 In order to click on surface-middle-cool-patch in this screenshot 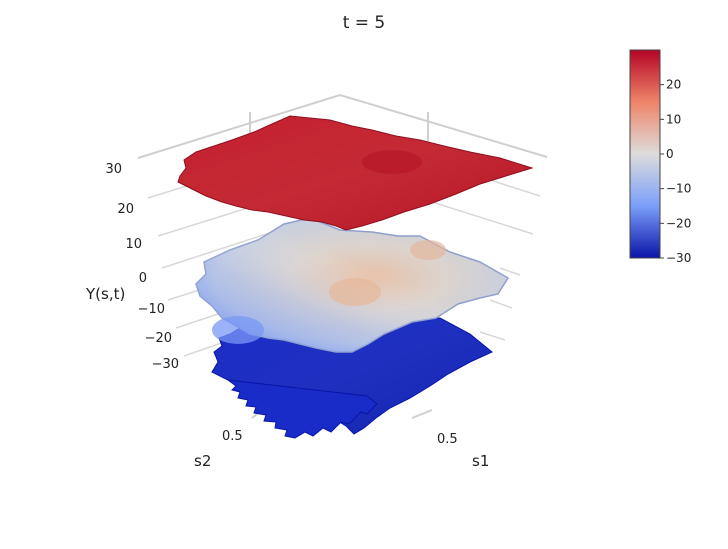, I will do `click(238, 330)`.